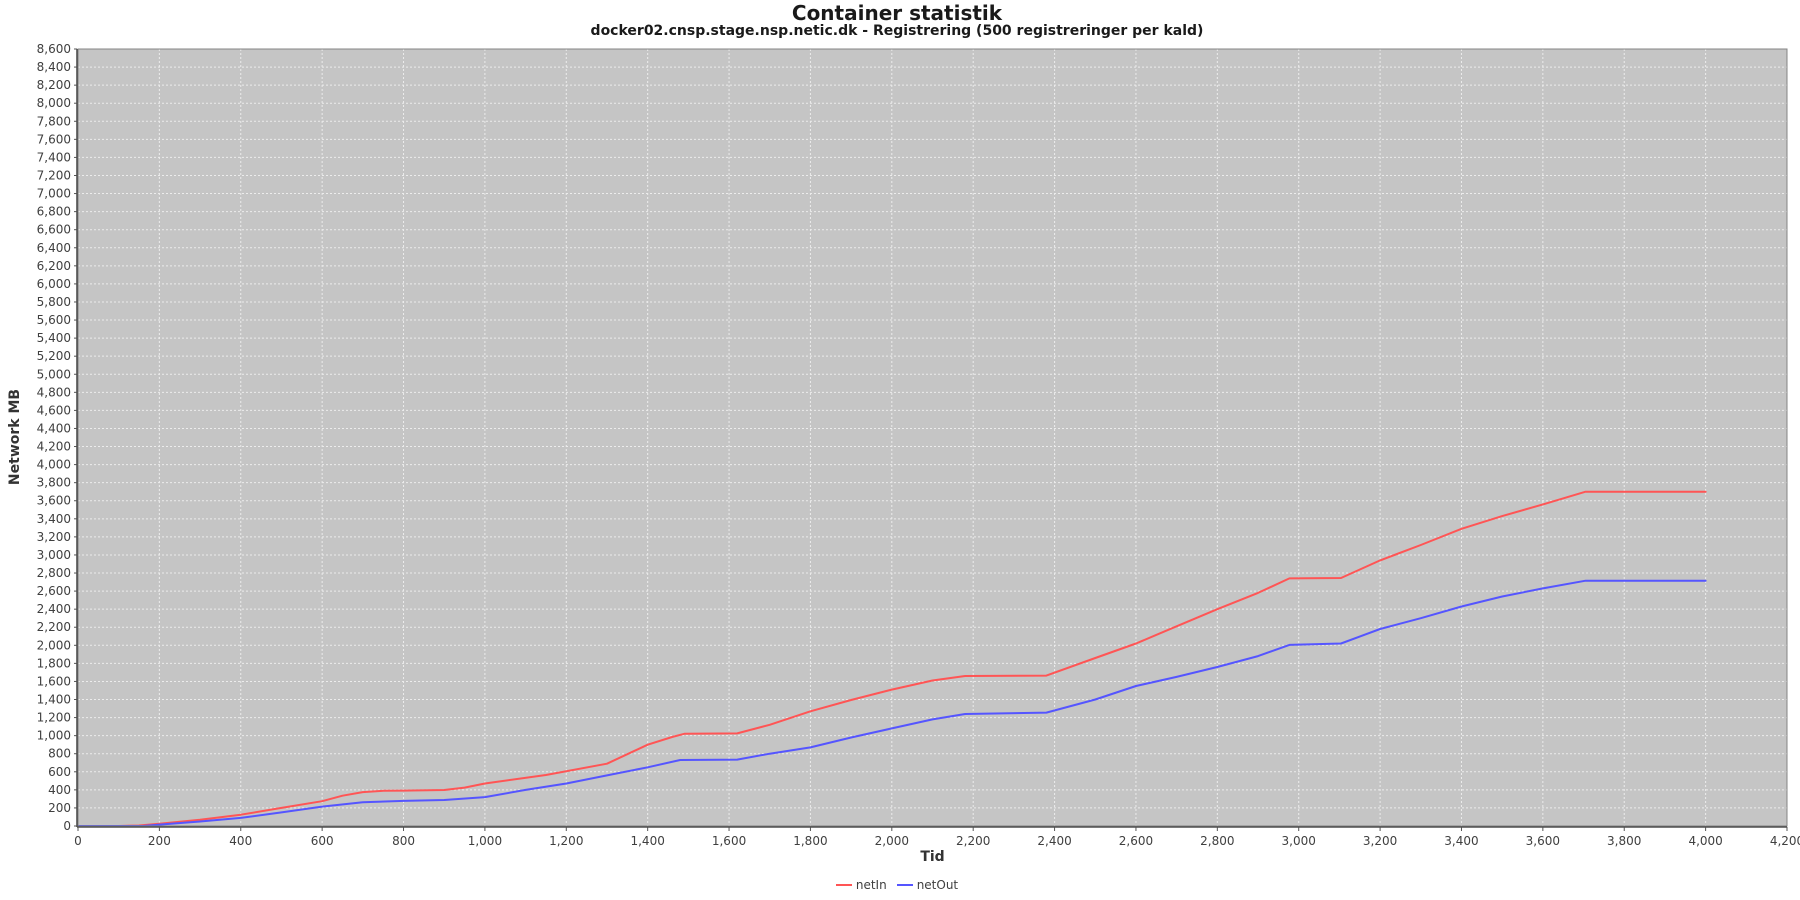 This screenshot has height=900, width=1800. I want to click on y-tick-label: 8,200, so click(54, 85).